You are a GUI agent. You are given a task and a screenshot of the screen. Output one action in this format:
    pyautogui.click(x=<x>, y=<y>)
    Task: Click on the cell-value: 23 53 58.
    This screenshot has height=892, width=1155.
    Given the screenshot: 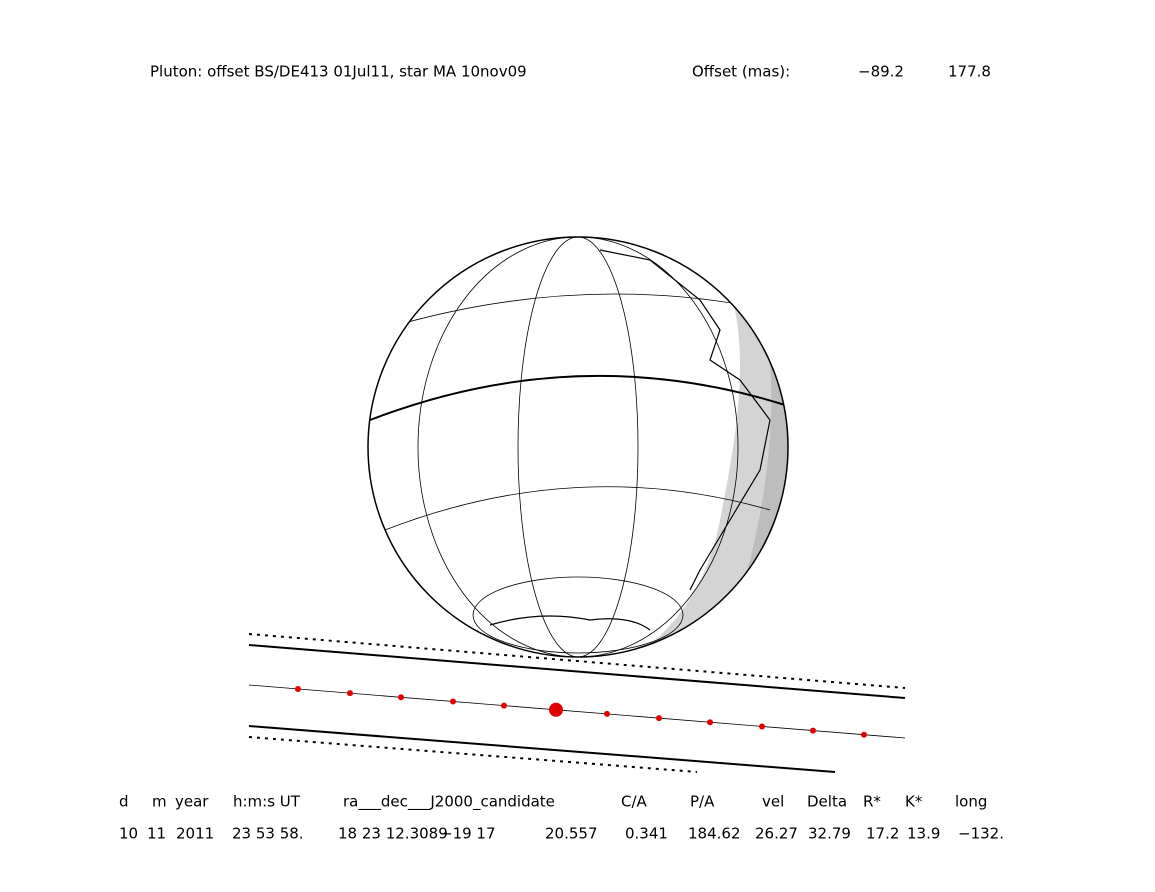 What is the action you would take?
    pyautogui.click(x=268, y=834)
    